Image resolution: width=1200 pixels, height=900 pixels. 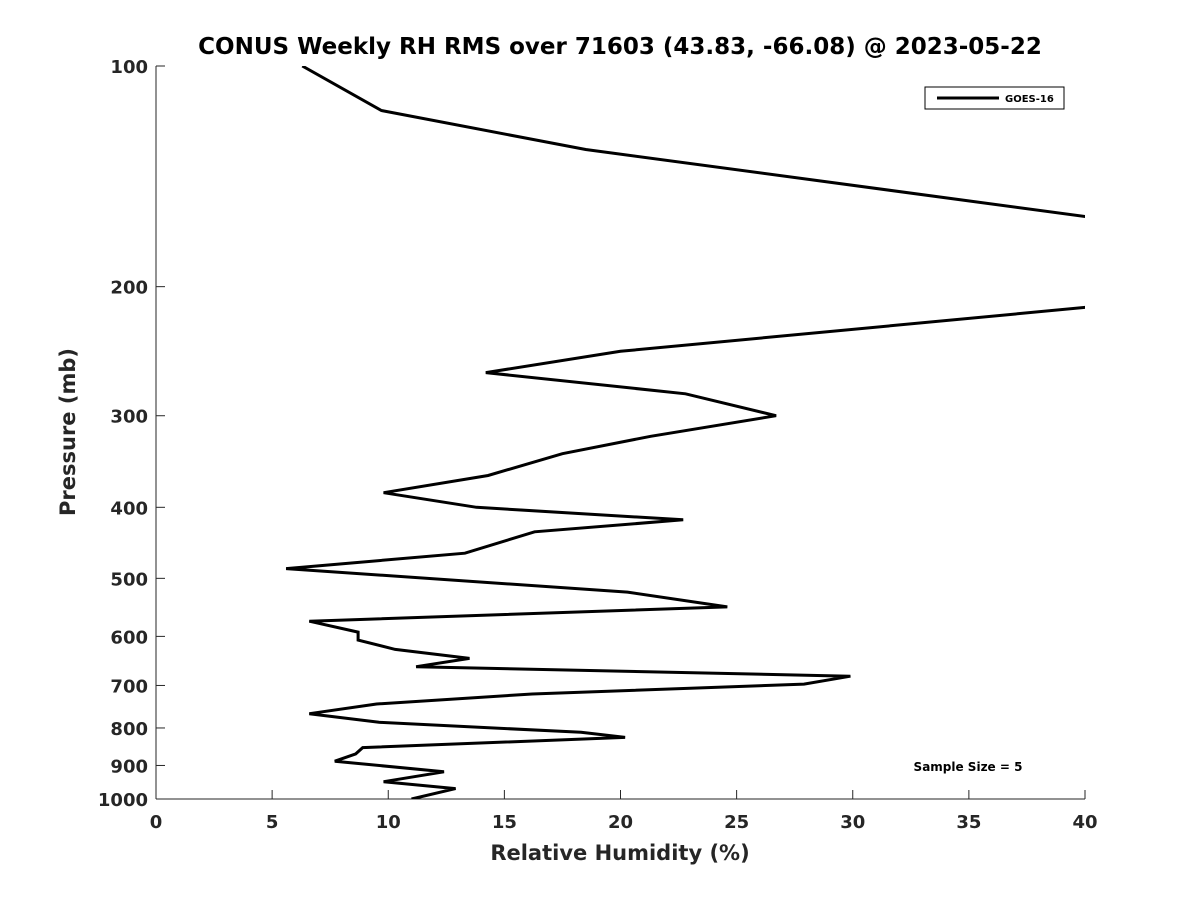 I want to click on y-axis-label: Pressure (mb), so click(x=68, y=432).